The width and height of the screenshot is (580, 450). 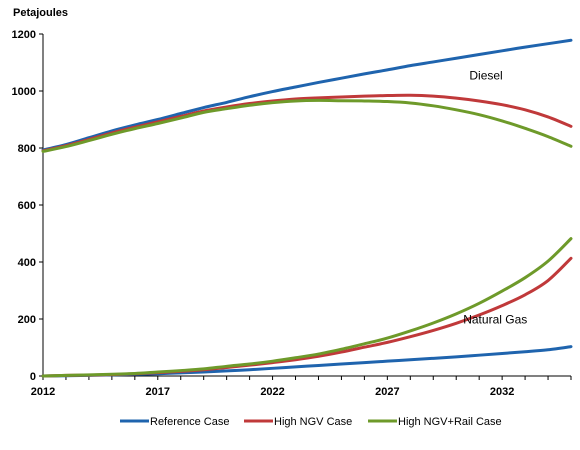 I want to click on y-tick-label: 0, so click(x=33, y=377).